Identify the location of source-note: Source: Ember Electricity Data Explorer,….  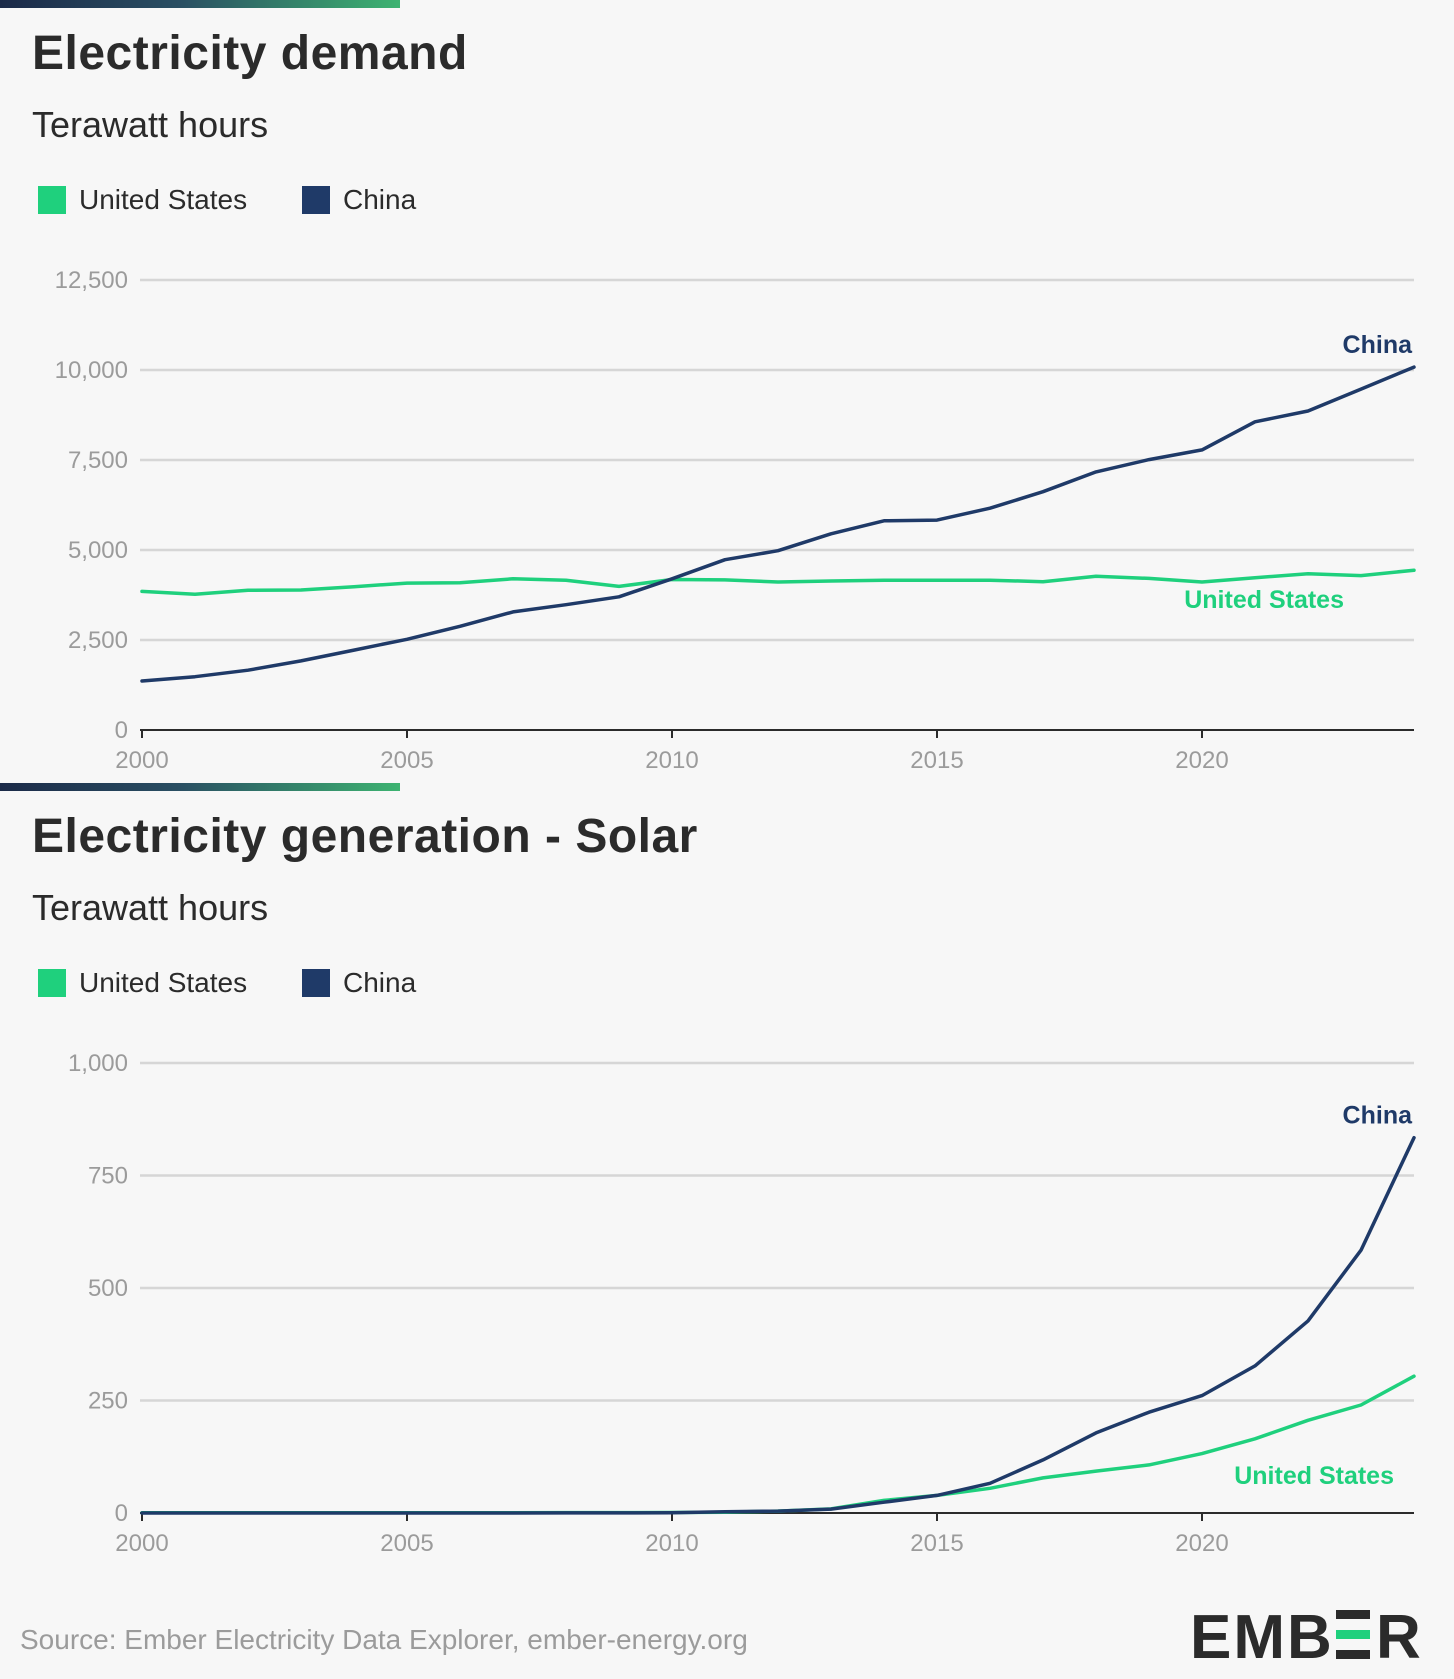
(384, 1639).